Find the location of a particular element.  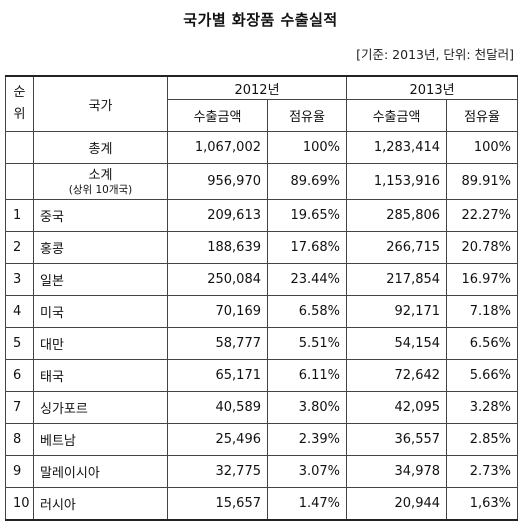

amount-2012-cell: 58,777 is located at coordinates (217, 343).